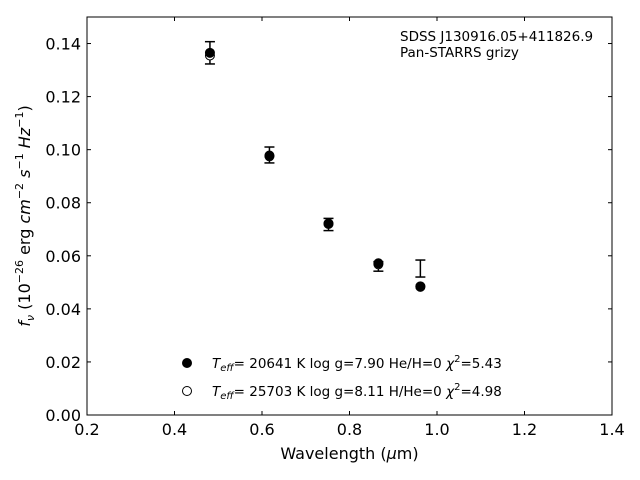 The width and height of the screenshot is (640, 480). What do you see at coordinates (459, 53) in the screenshot?
I see `annotation-survey-filters: Pan-STARRS grizy` at bounding box center [459, 53].